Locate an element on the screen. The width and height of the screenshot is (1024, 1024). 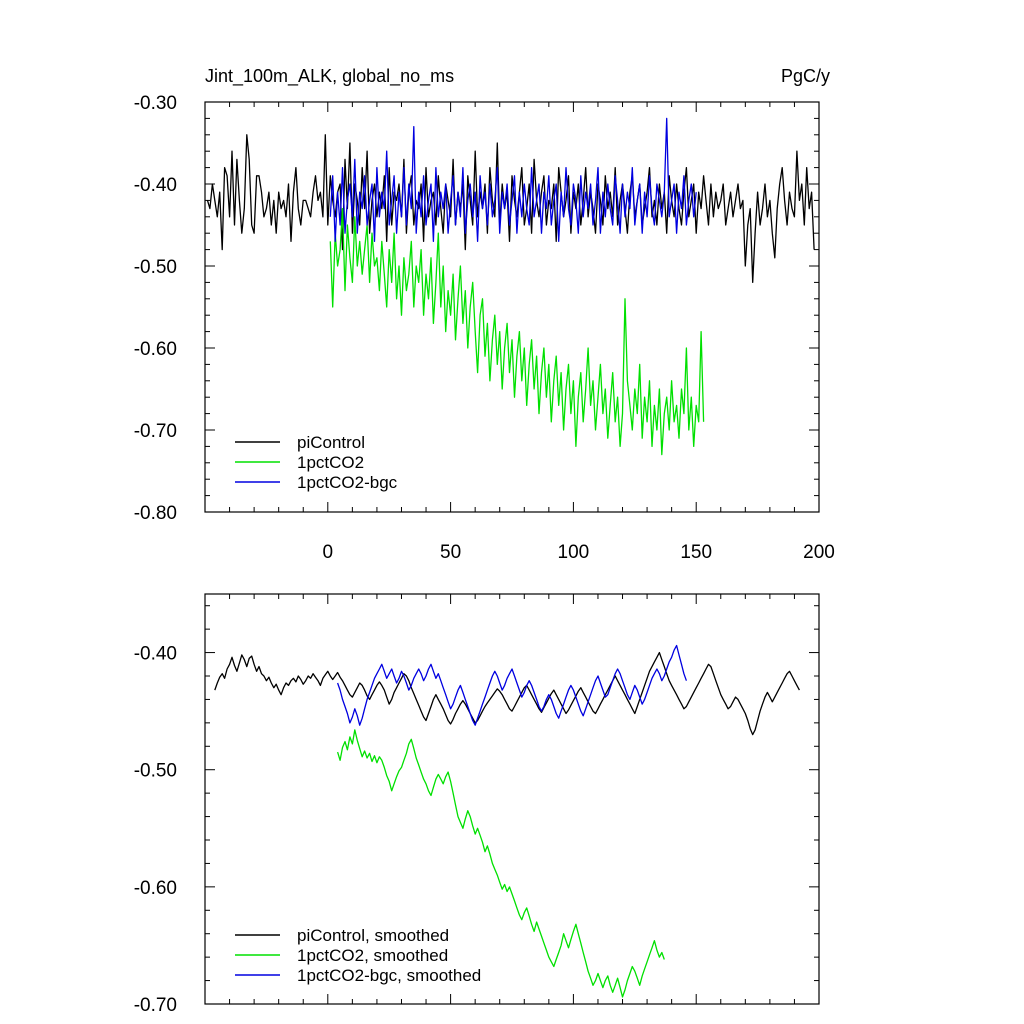
y-tick-label: -0.80 is located at coordinates (155, 513).